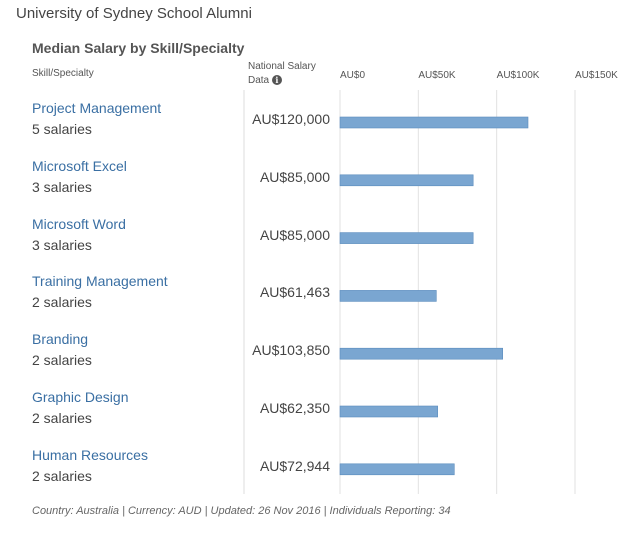 Image resolution: width=640 pixels, height=533 pixels. I want to click on x-tick-label: AU$100K, so click(518, 75).